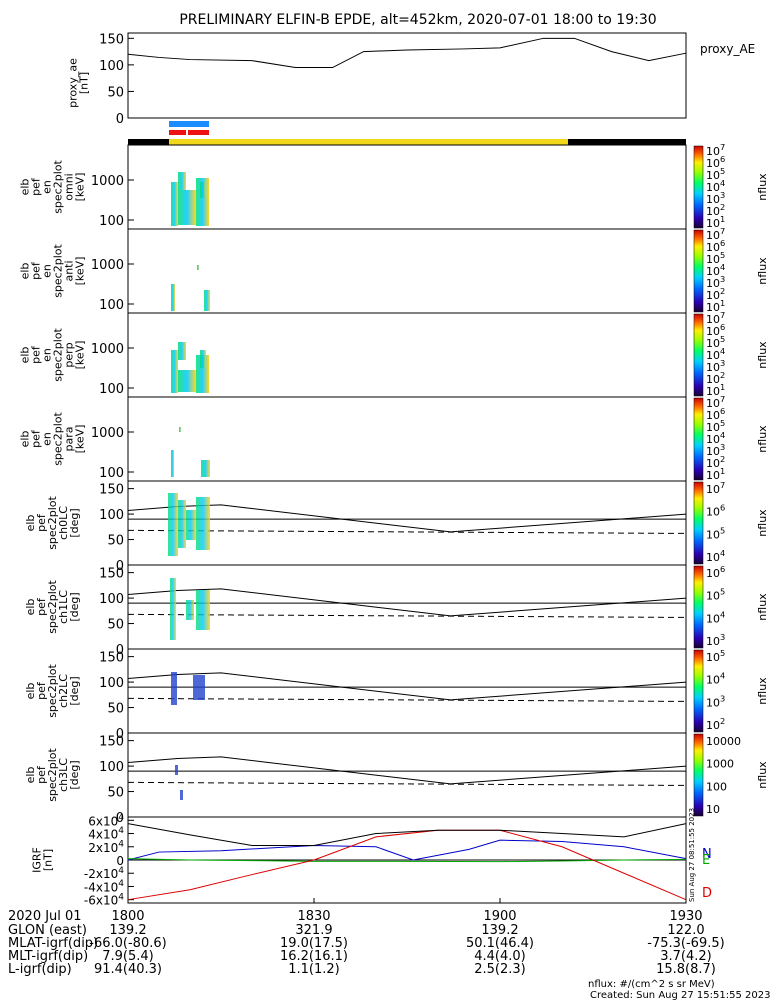 Image resolution: width=775 pixels, height=1000 pixels. What do you see at coordinates (627, 142) in the screenshot?
I see `orbit-bar-black-right` at bounding box center [627, 142].